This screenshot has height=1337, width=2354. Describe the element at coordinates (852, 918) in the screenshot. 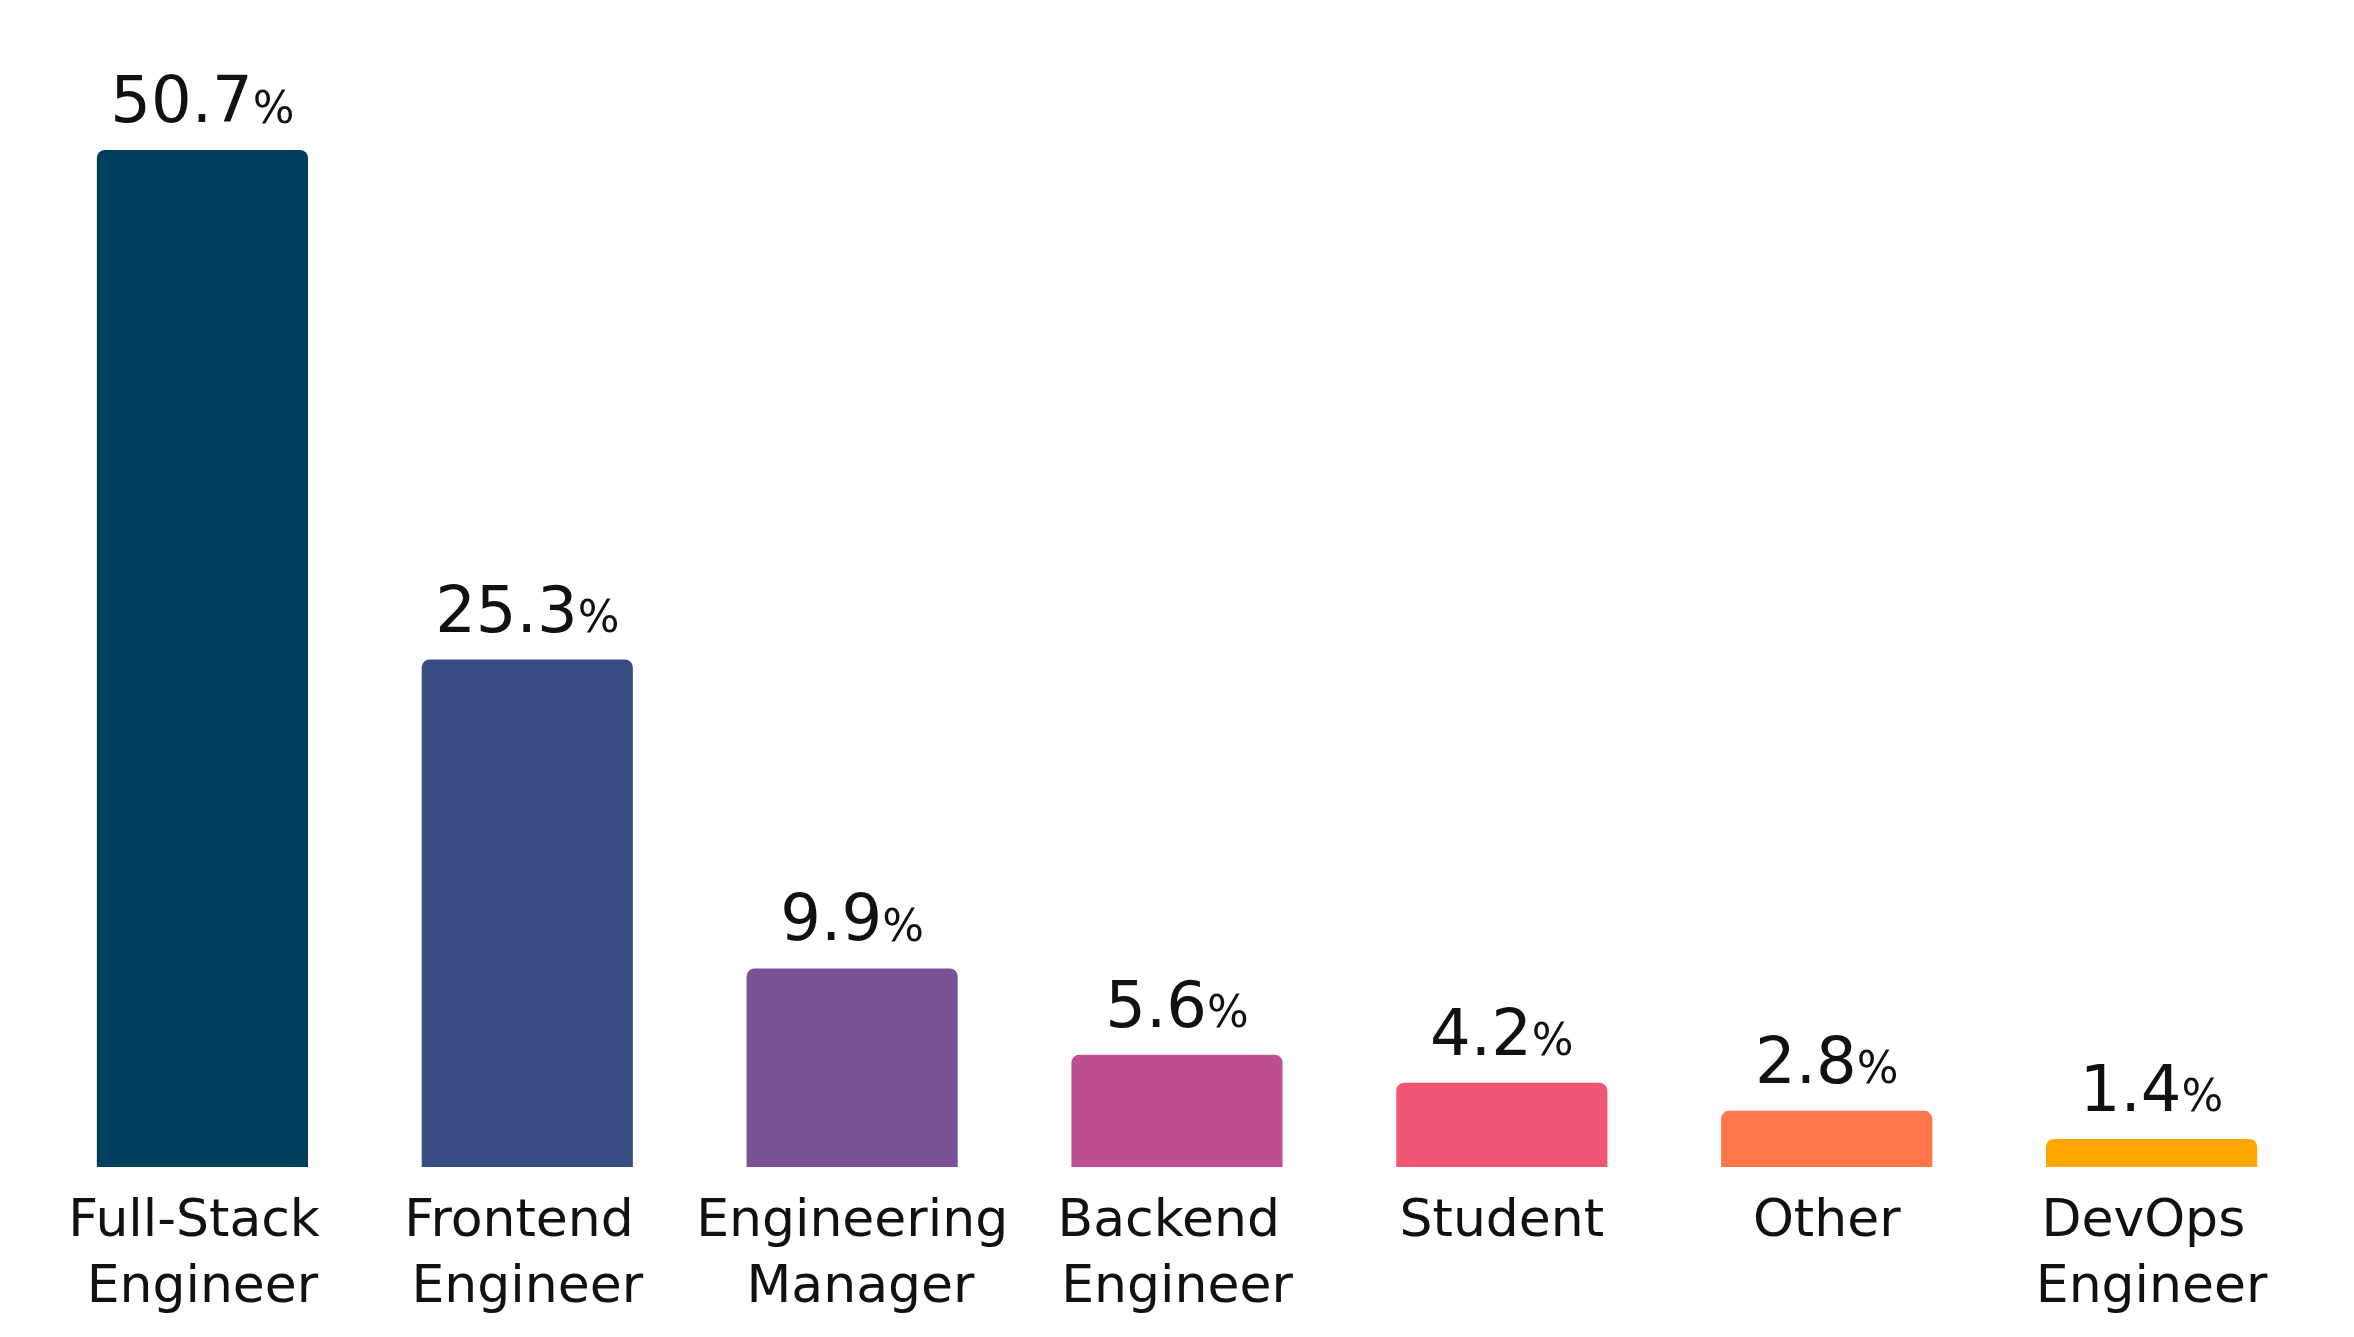

I see `data-label: 9.9%` at that location.